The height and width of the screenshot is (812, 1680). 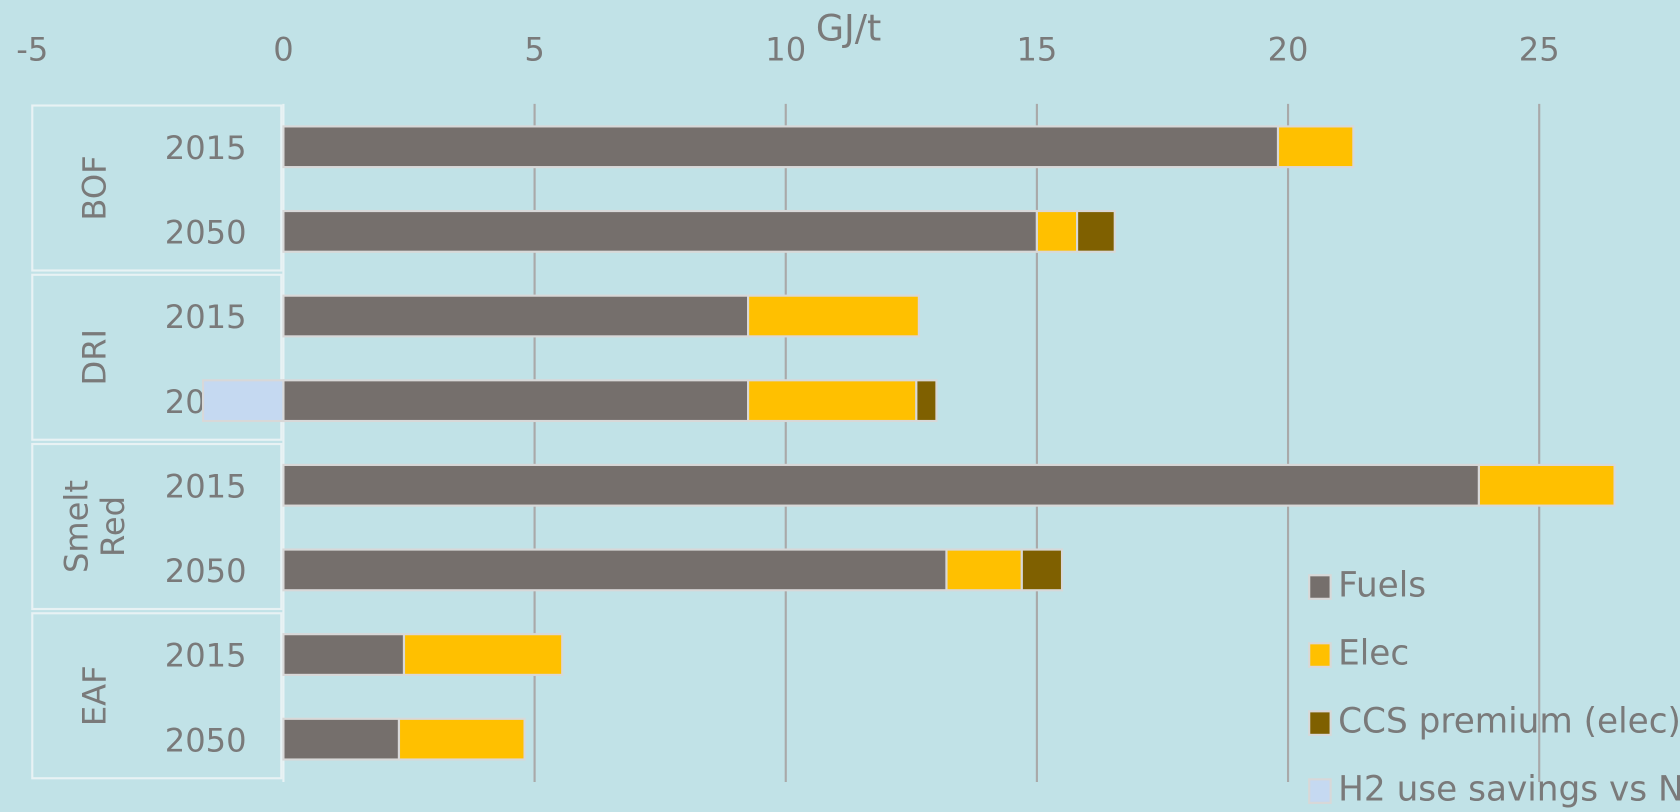 What do you see at coordinates (283, 49) in the screenshot?
I see `x-tick-label: 0` at bounding box center [283, 49].